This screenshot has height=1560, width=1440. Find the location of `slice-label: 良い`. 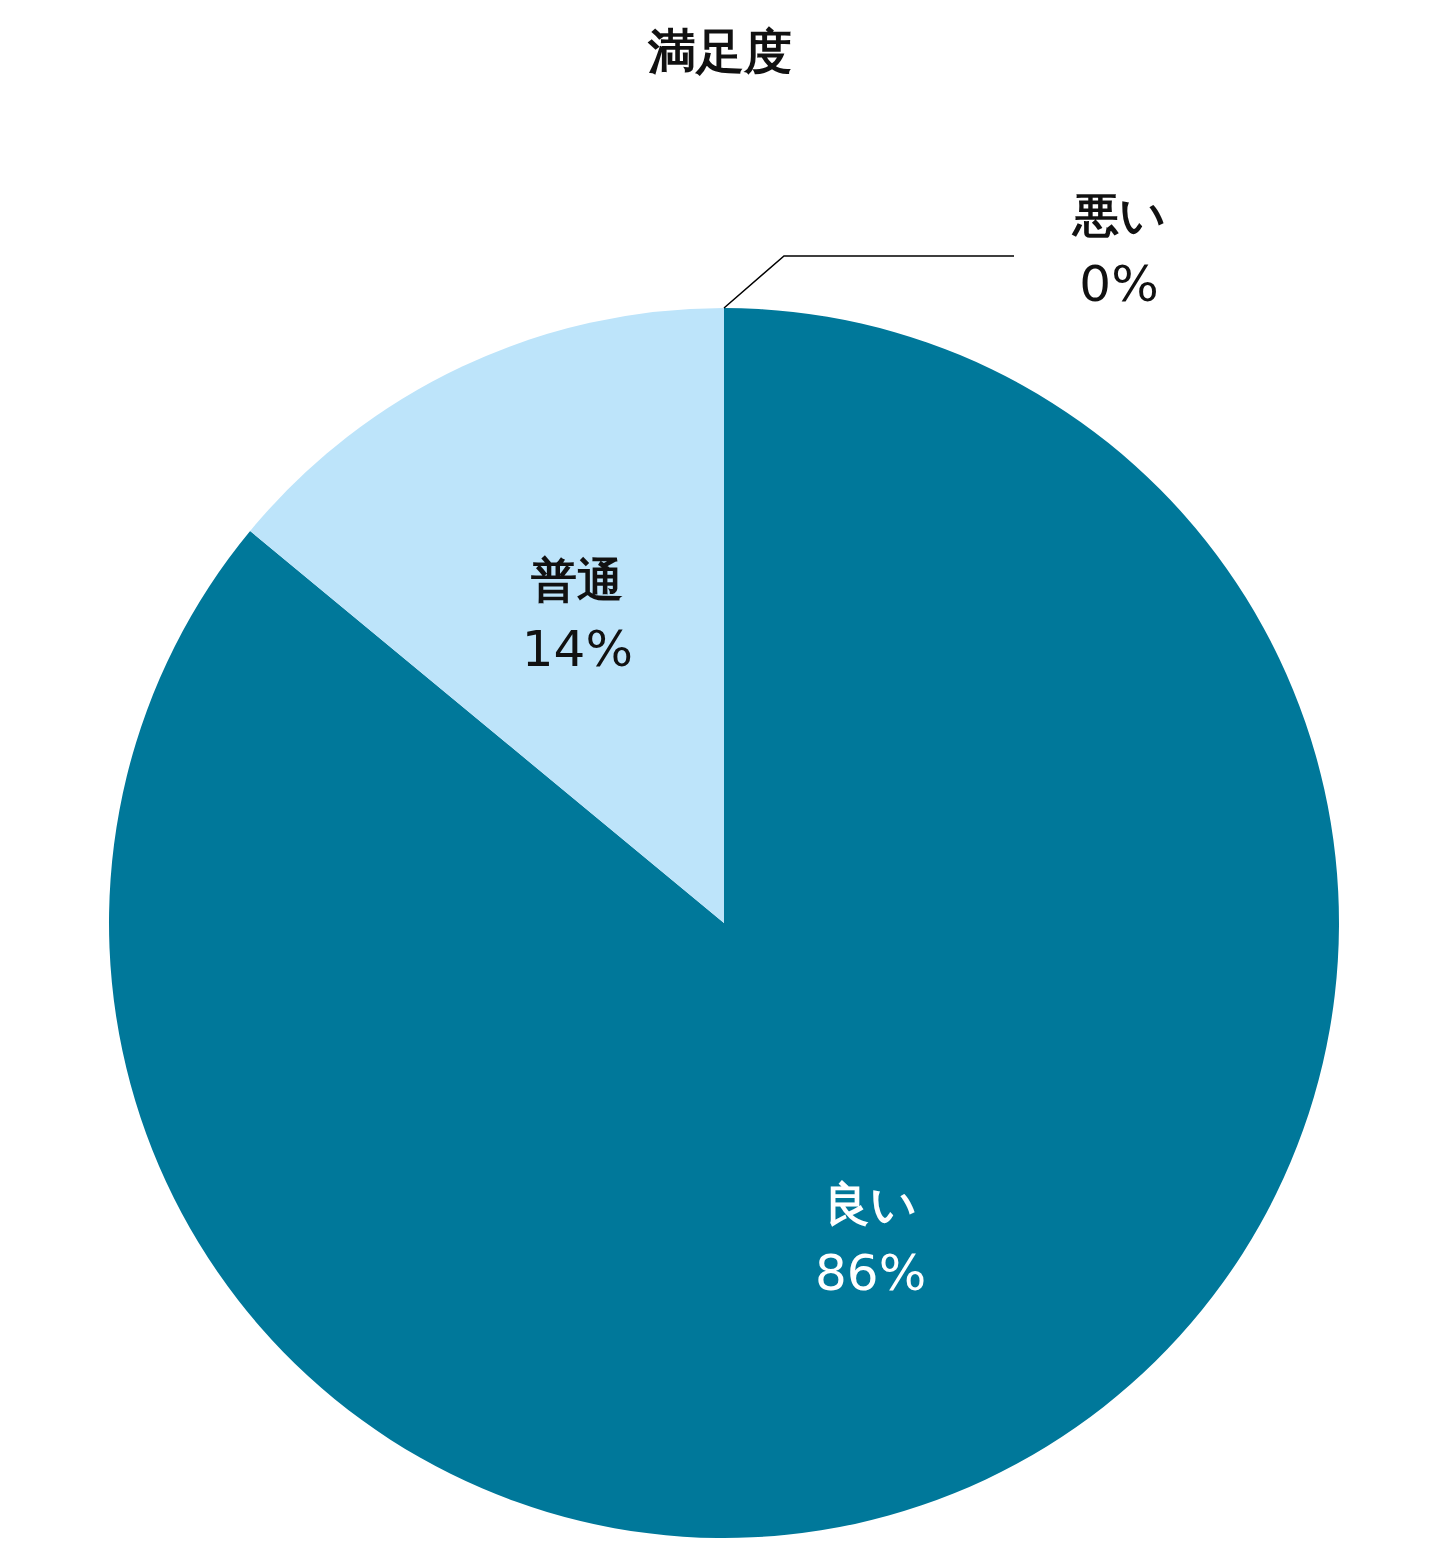

slice-label: 良い is located at coordinates (871, 1203).